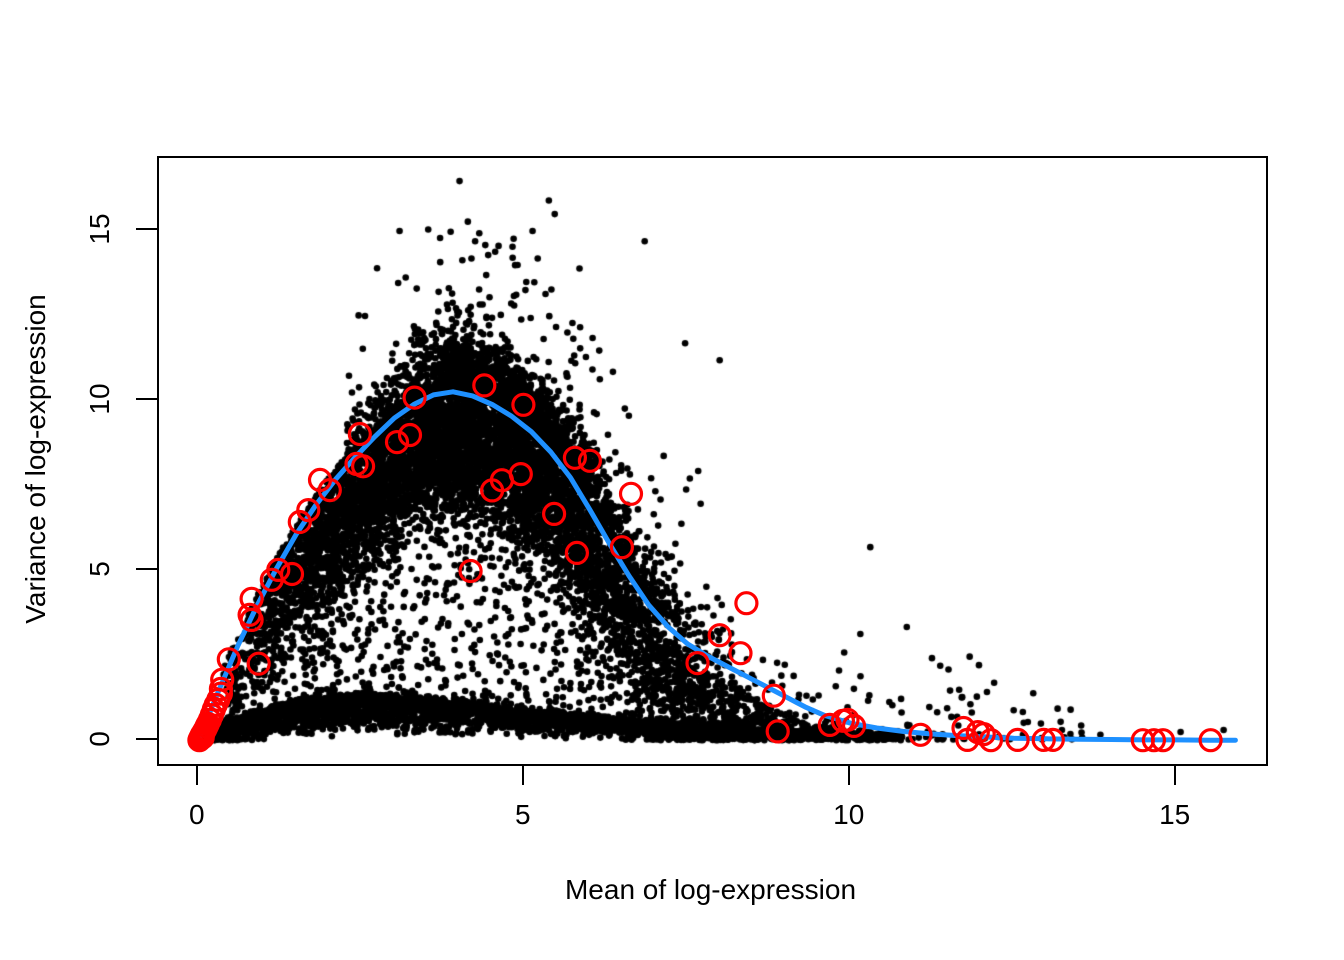  What do you see at coordinates (196, 814) in the screenshot?
I see `x-tick-label-0: 0` at bounding box center [196, 814].